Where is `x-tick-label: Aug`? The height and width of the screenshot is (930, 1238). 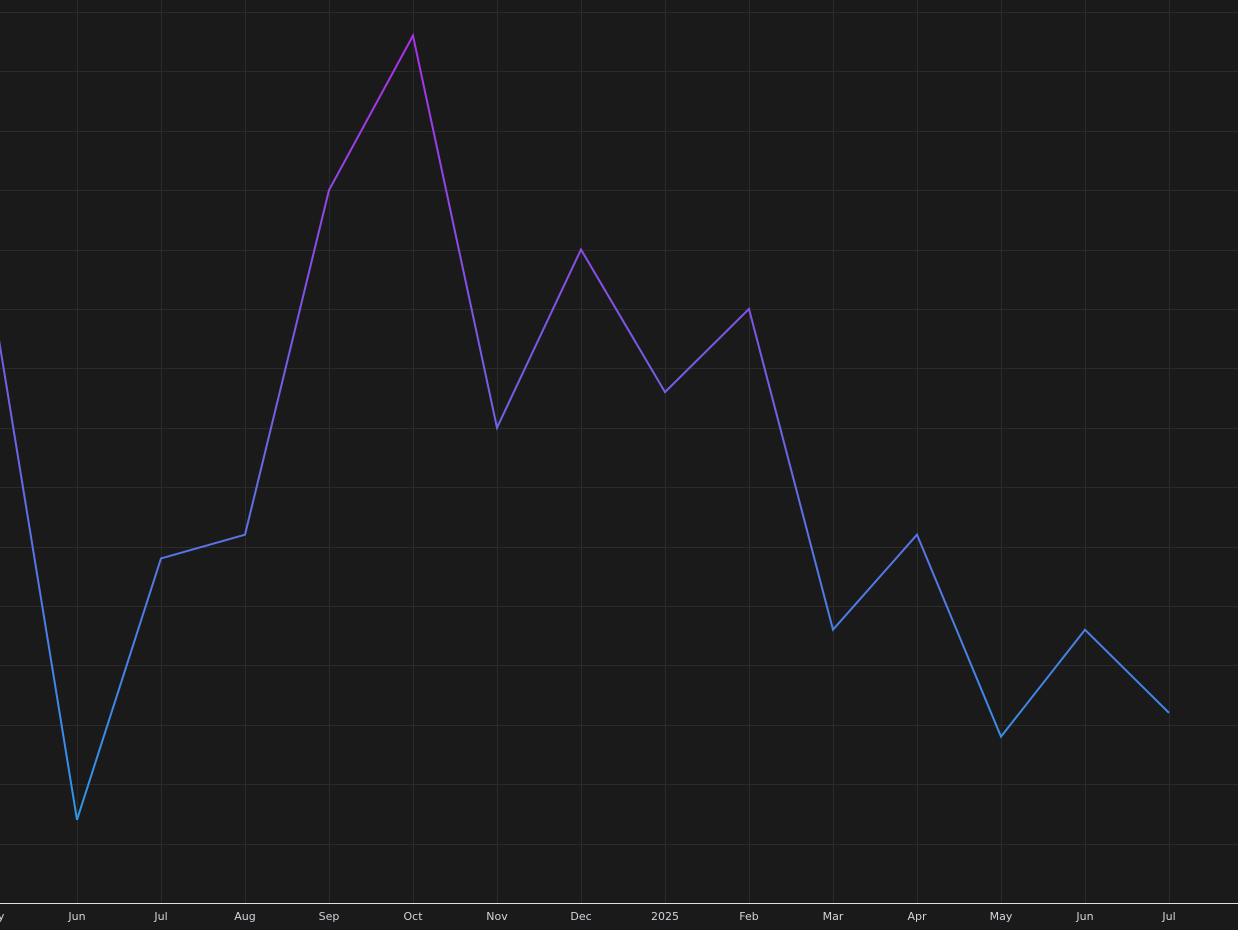
x-tick-label: Aug is located at coordinates (244, 916).